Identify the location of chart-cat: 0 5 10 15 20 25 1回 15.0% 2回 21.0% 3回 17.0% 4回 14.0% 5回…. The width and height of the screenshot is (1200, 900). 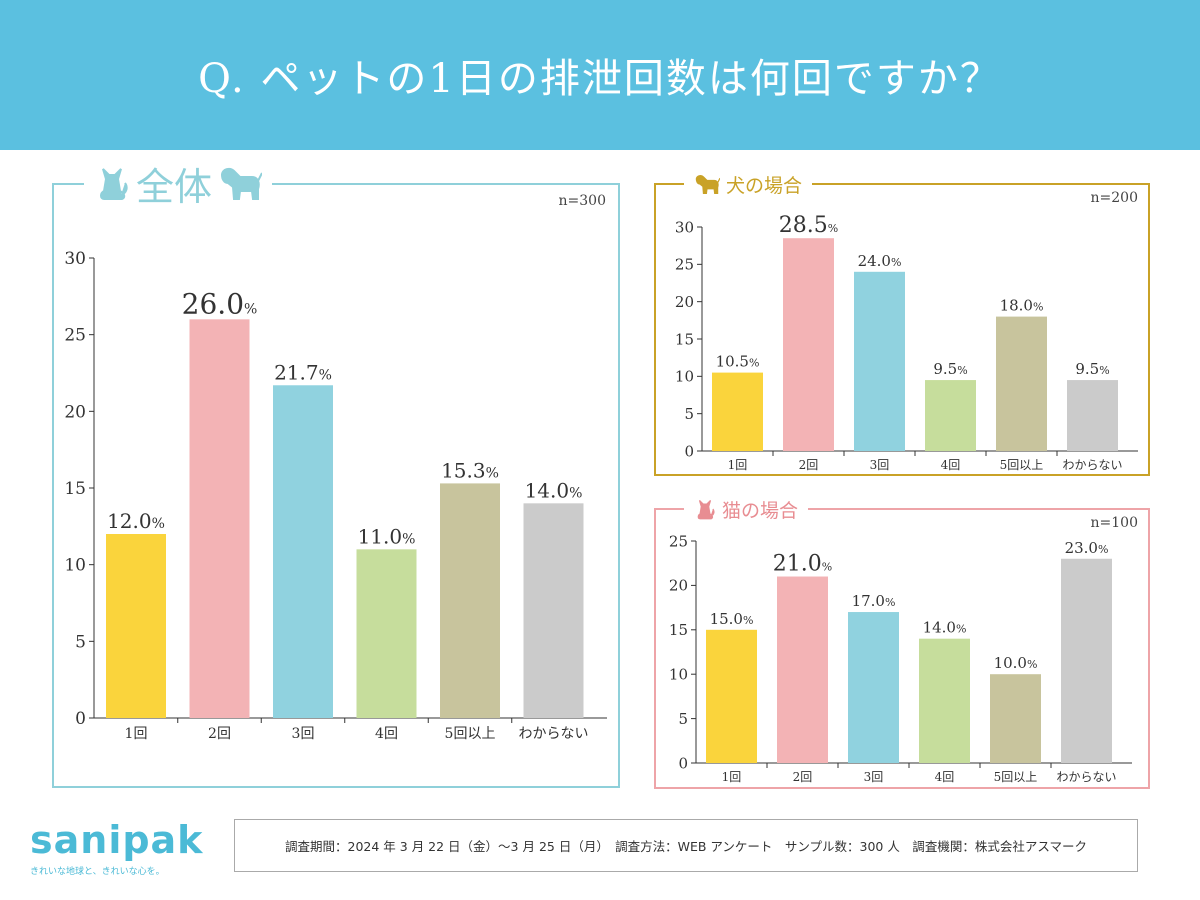
(900, 658).